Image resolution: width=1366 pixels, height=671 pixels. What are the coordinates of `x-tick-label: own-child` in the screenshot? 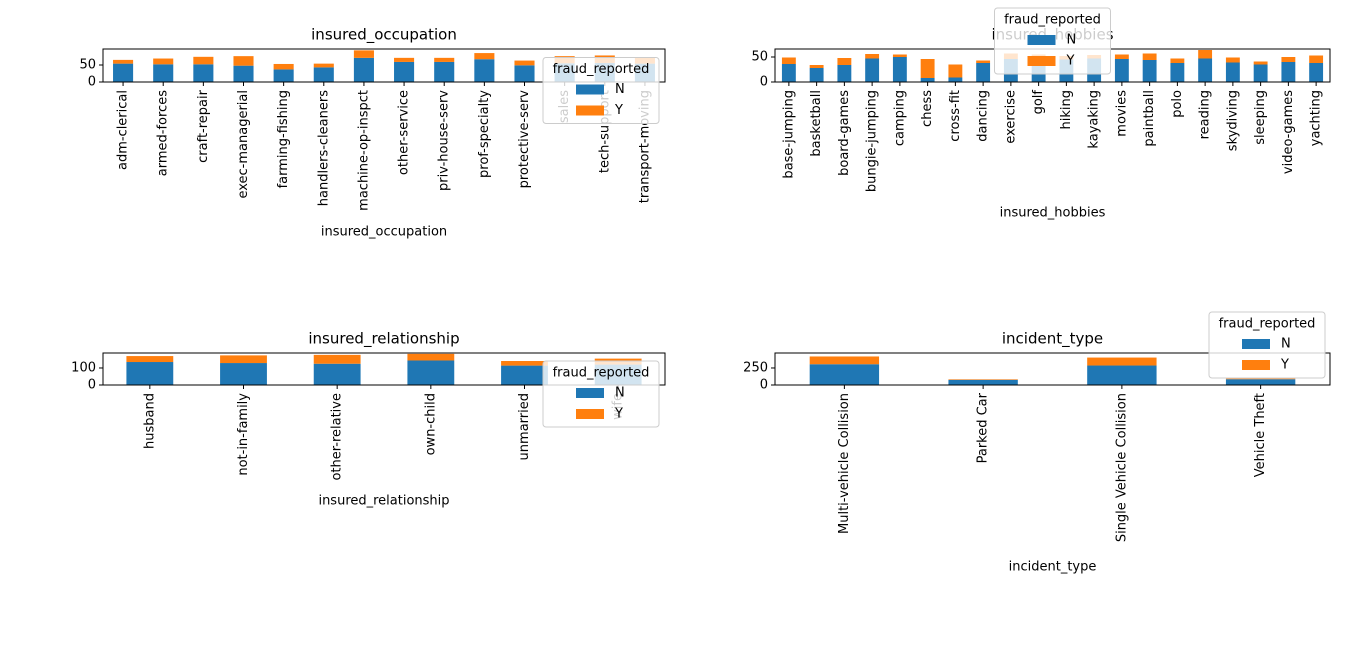 It's located at (430, 424).